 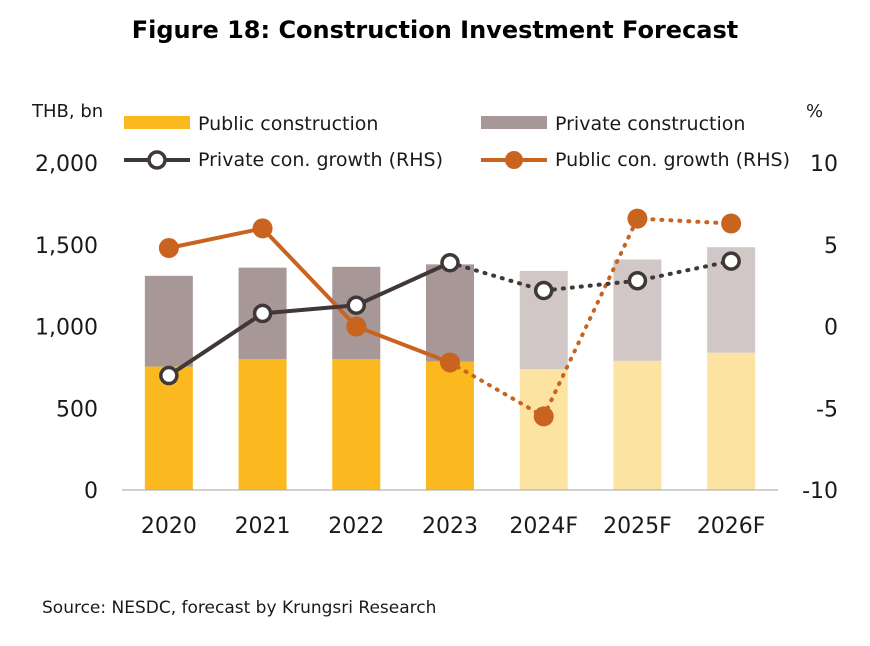 What do you see at coordinates (66, 328) in the screenshot?
I see `left-tick-label: 1,000` at bounding box center [66, 328].